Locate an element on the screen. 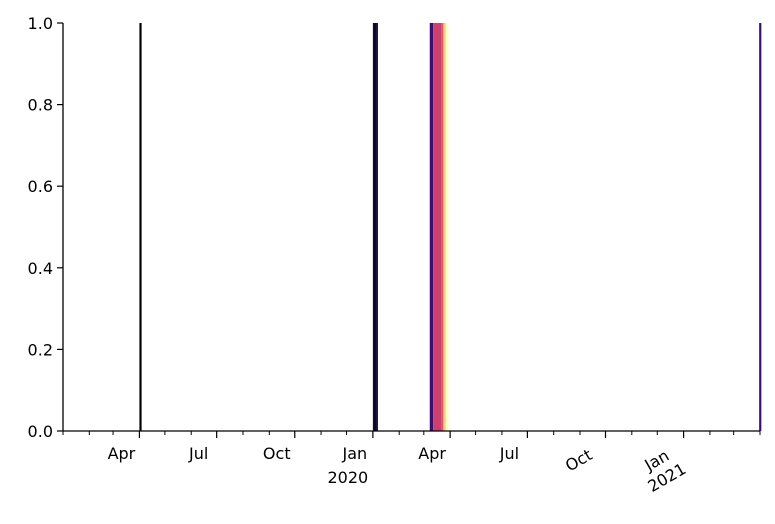  x-tick-label-1: Jul is located at coordinates (198, 453).